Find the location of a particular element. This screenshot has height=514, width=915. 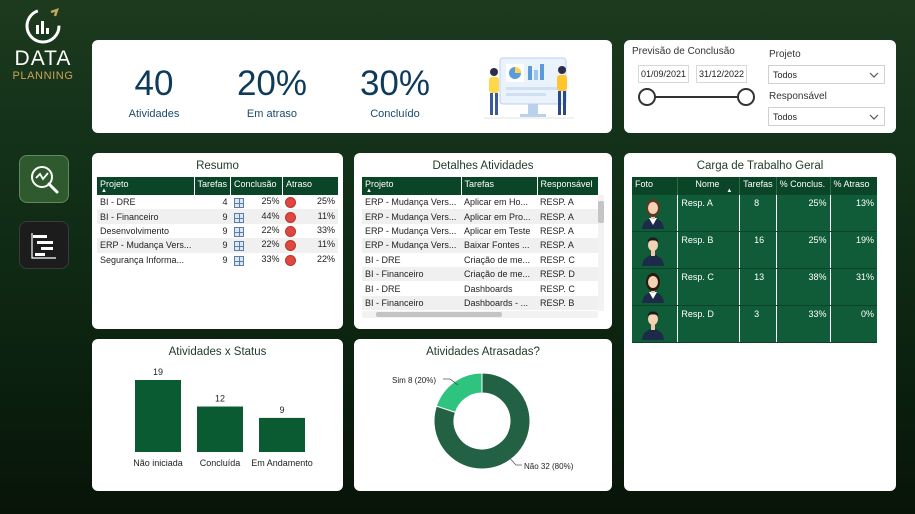

woman-avatar-icon is located at coordinates (653, 214).